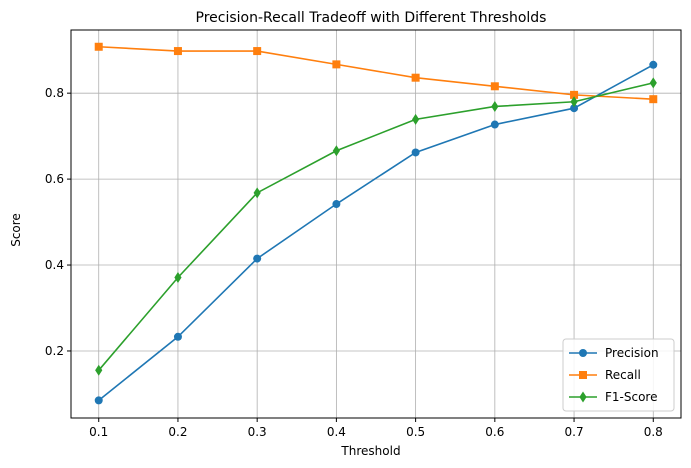  What do you see at coordinates (415, 432) in the screenshot?
I see `x-tick-label: 0.5` at bounding box center [415, 432].